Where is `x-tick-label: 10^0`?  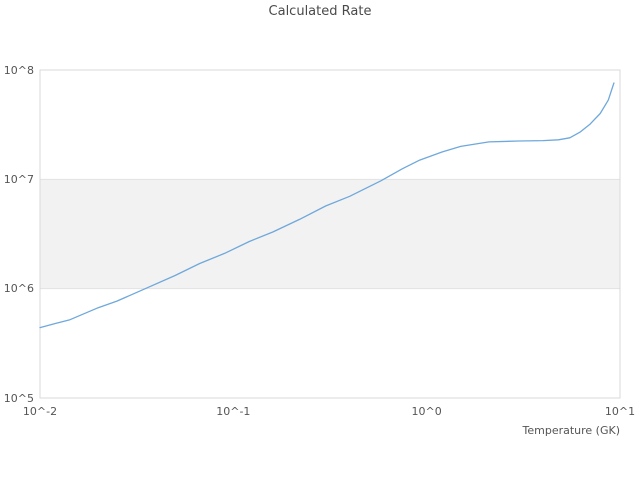
x-tick-label: 10^0 is located at coordinates (426, 411).